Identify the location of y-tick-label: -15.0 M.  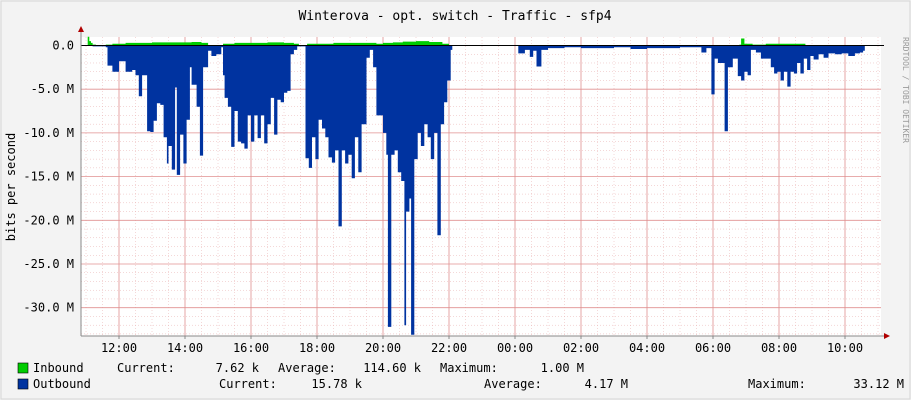
(48, 177).